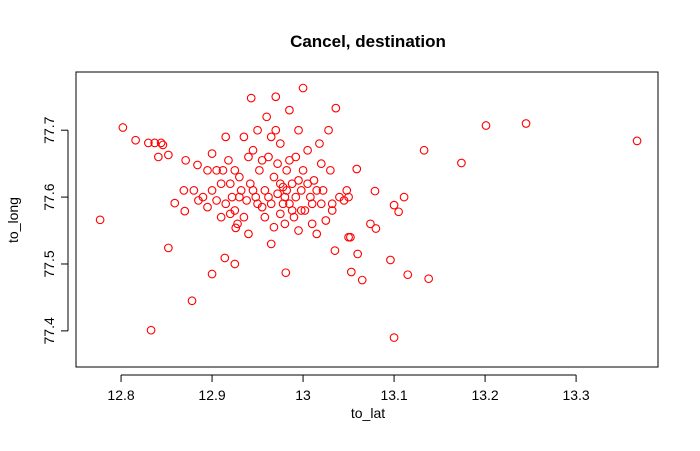 This screenshot has width=700, height=451. Describe the element at coordinates (211, 395) in the screenshot. I see `x-tick-label: 12.9` at that location.